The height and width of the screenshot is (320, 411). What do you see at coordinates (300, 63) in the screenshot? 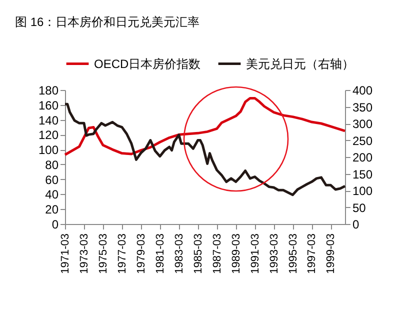
I see `legend-label: 美元兑日元（右轴）` at bounding box center [300, 63].